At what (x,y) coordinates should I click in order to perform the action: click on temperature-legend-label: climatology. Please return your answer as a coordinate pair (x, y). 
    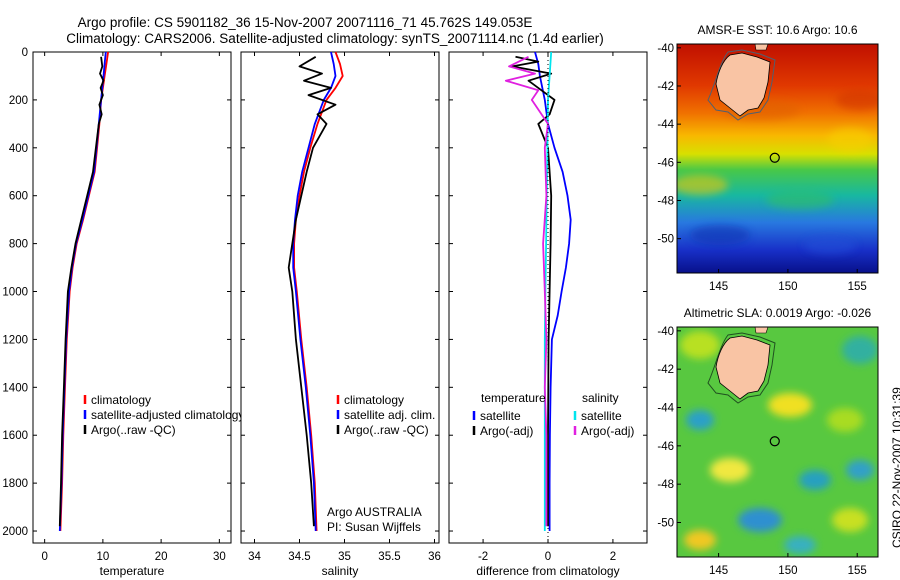
    Looking at the image, I should click on (121, 400).